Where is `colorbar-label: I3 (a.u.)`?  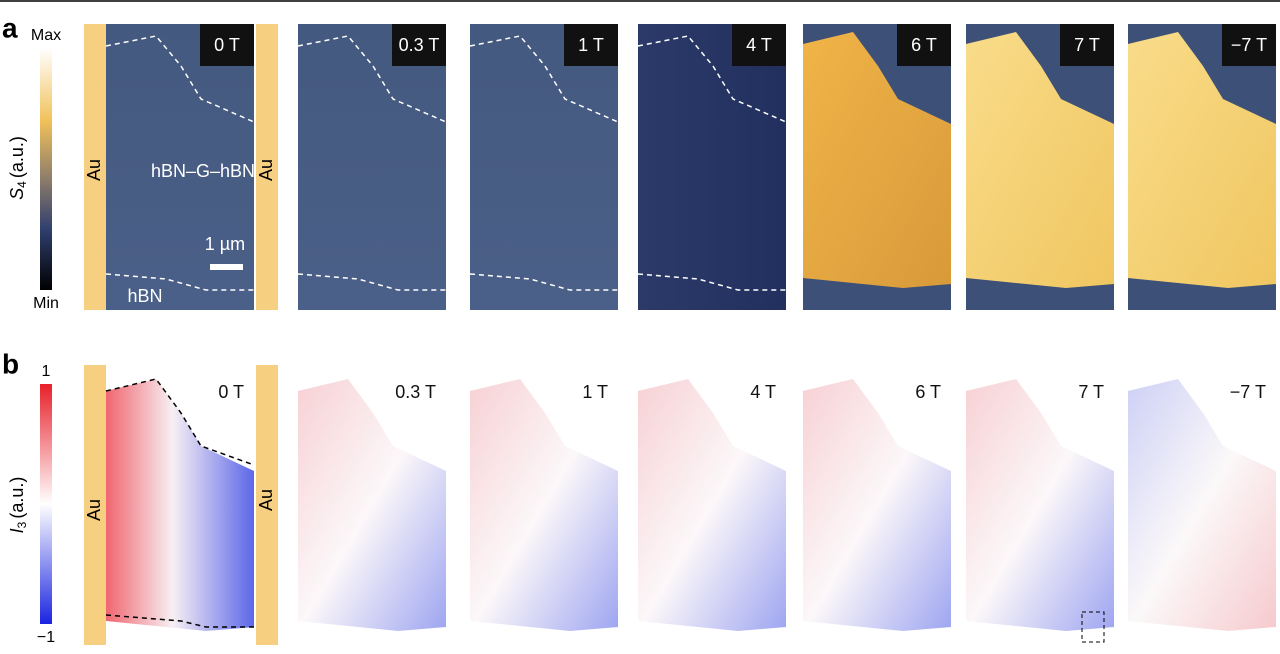 colorbar-label: I3 (a.u.) is located at coordinates (18, 505).